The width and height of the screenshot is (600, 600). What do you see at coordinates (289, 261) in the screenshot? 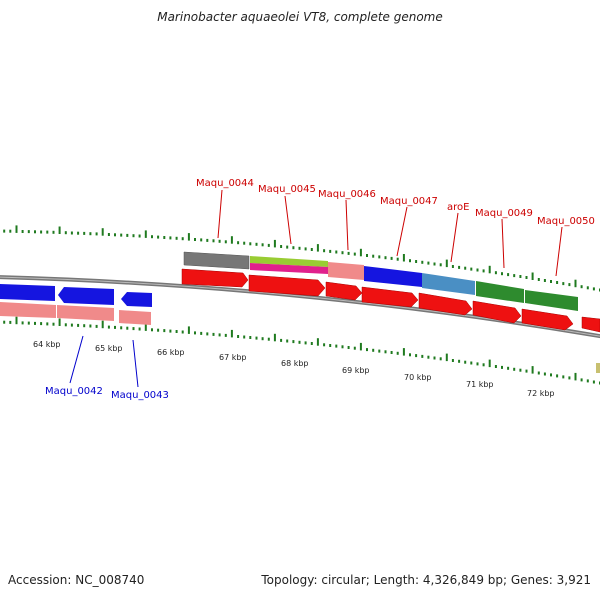
I see `feature-maqu-0045-top` at bounding box center [289, 261].